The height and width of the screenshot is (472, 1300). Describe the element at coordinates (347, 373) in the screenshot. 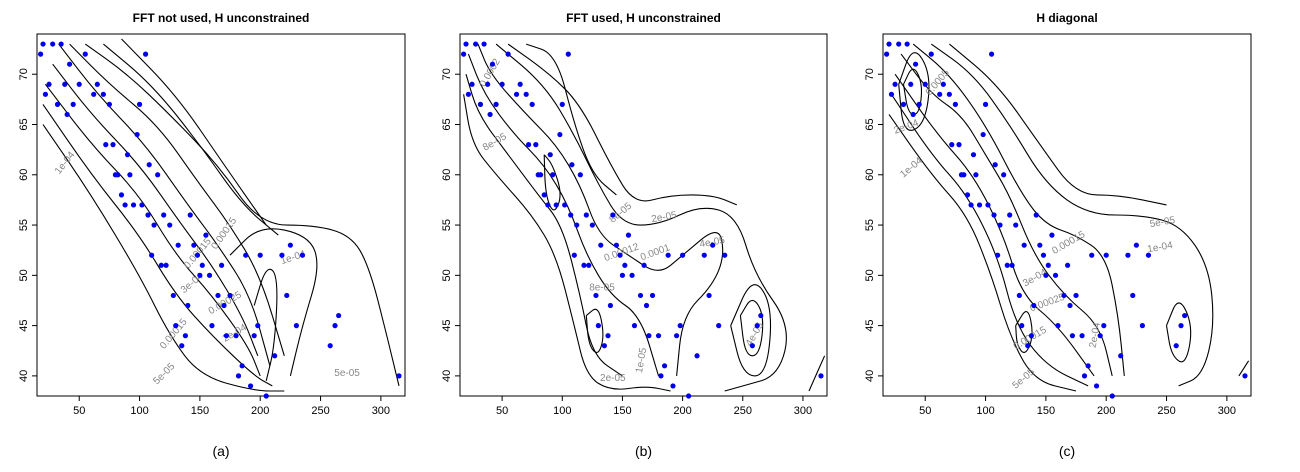

I see `contour-label: 5e-05` at that location.